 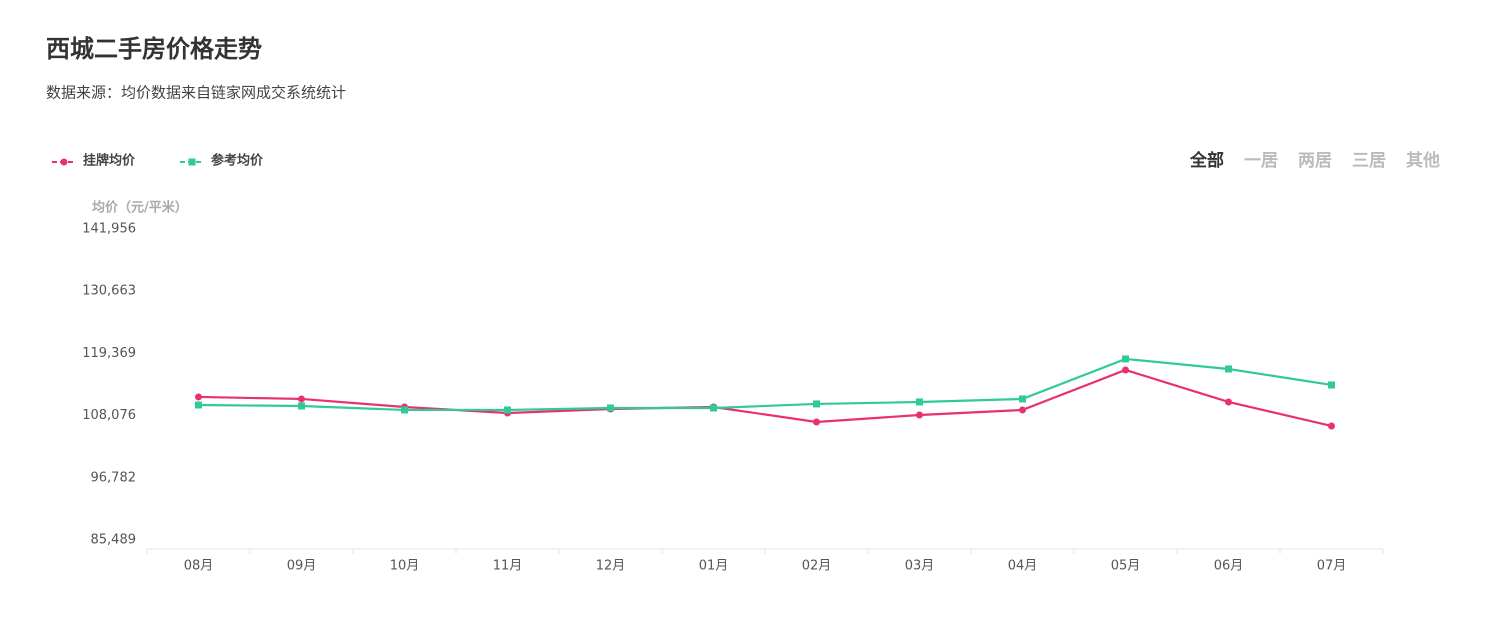 I want to click on y-tick-label: 119,369, so click(x=109, y=353).